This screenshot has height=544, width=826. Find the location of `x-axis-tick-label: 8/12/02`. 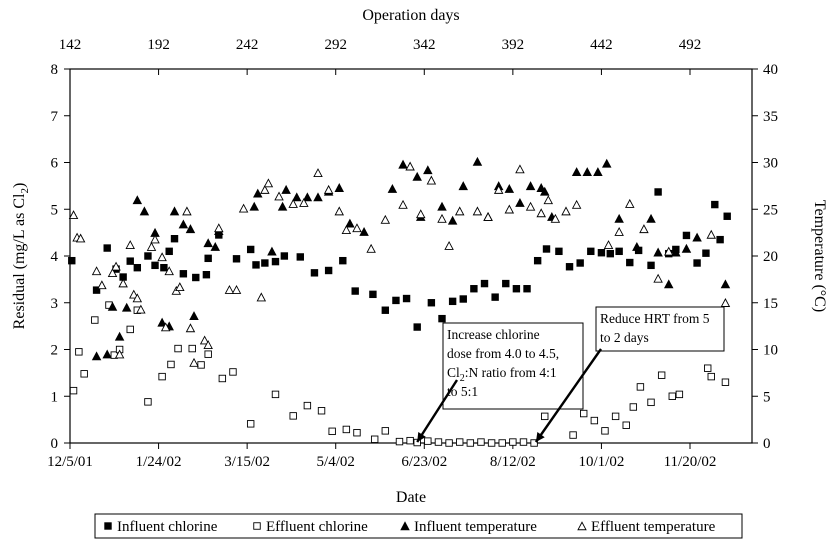

x-axis-tick-label: 8/12/02 is located at coordinates (513, 462).